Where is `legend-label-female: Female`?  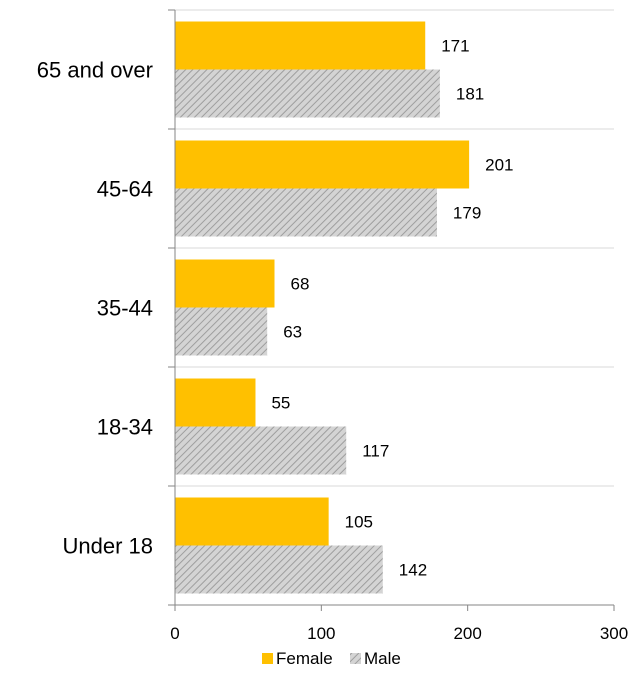 legend-label-female: Female is located at coordinates (304, 658).